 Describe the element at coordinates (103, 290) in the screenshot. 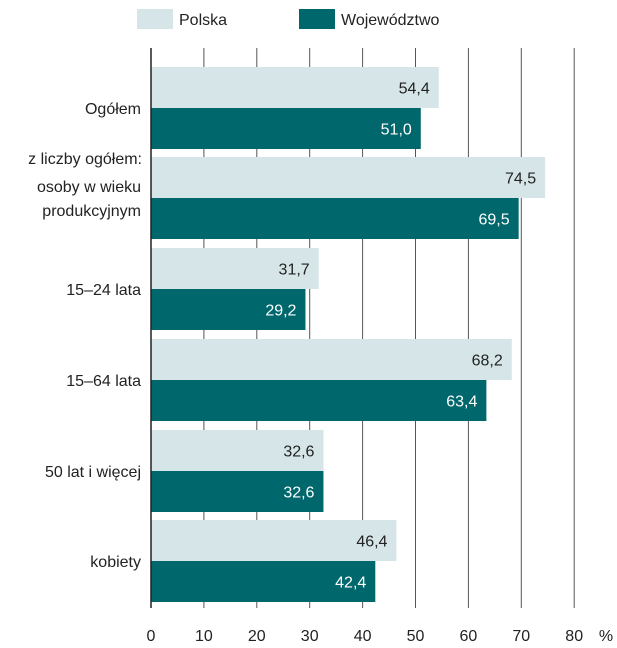

I see `category-label-3: 15–24 lata` at that location.